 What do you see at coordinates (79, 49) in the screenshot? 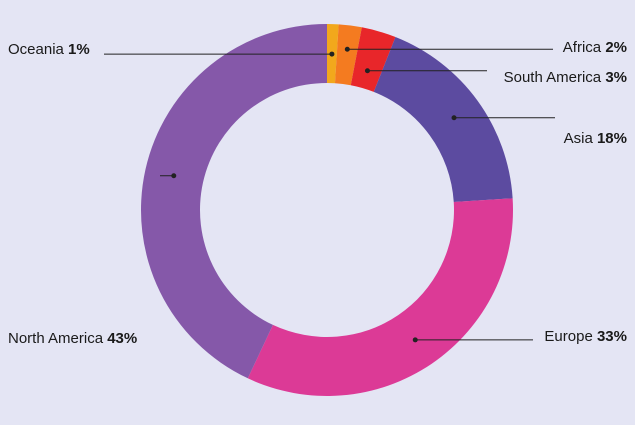
I see `slice-value-oceania: 1%` at bounding box center [79, 49].